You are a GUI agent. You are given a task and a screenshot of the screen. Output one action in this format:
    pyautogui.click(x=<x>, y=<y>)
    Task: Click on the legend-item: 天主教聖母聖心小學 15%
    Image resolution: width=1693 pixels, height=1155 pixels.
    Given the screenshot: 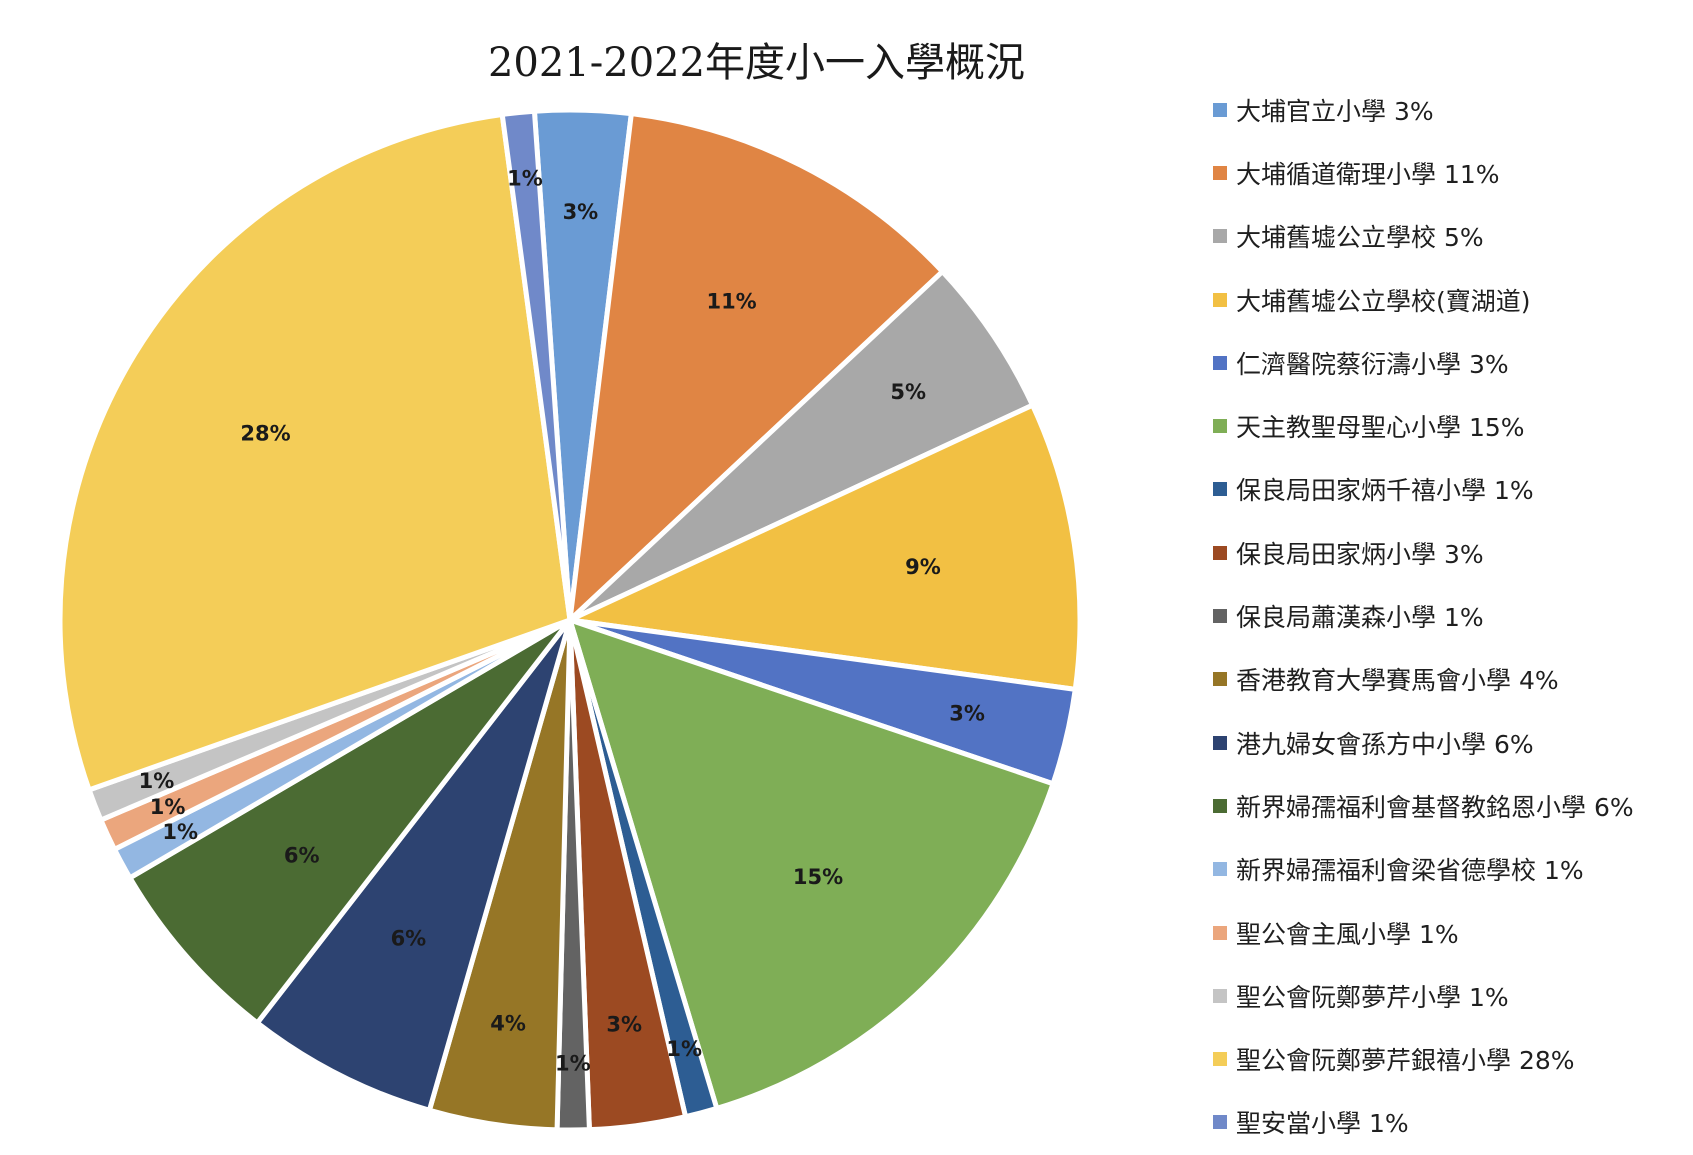 What is the action you would take?
    pyautogui.click(x=1423, y=425)
    